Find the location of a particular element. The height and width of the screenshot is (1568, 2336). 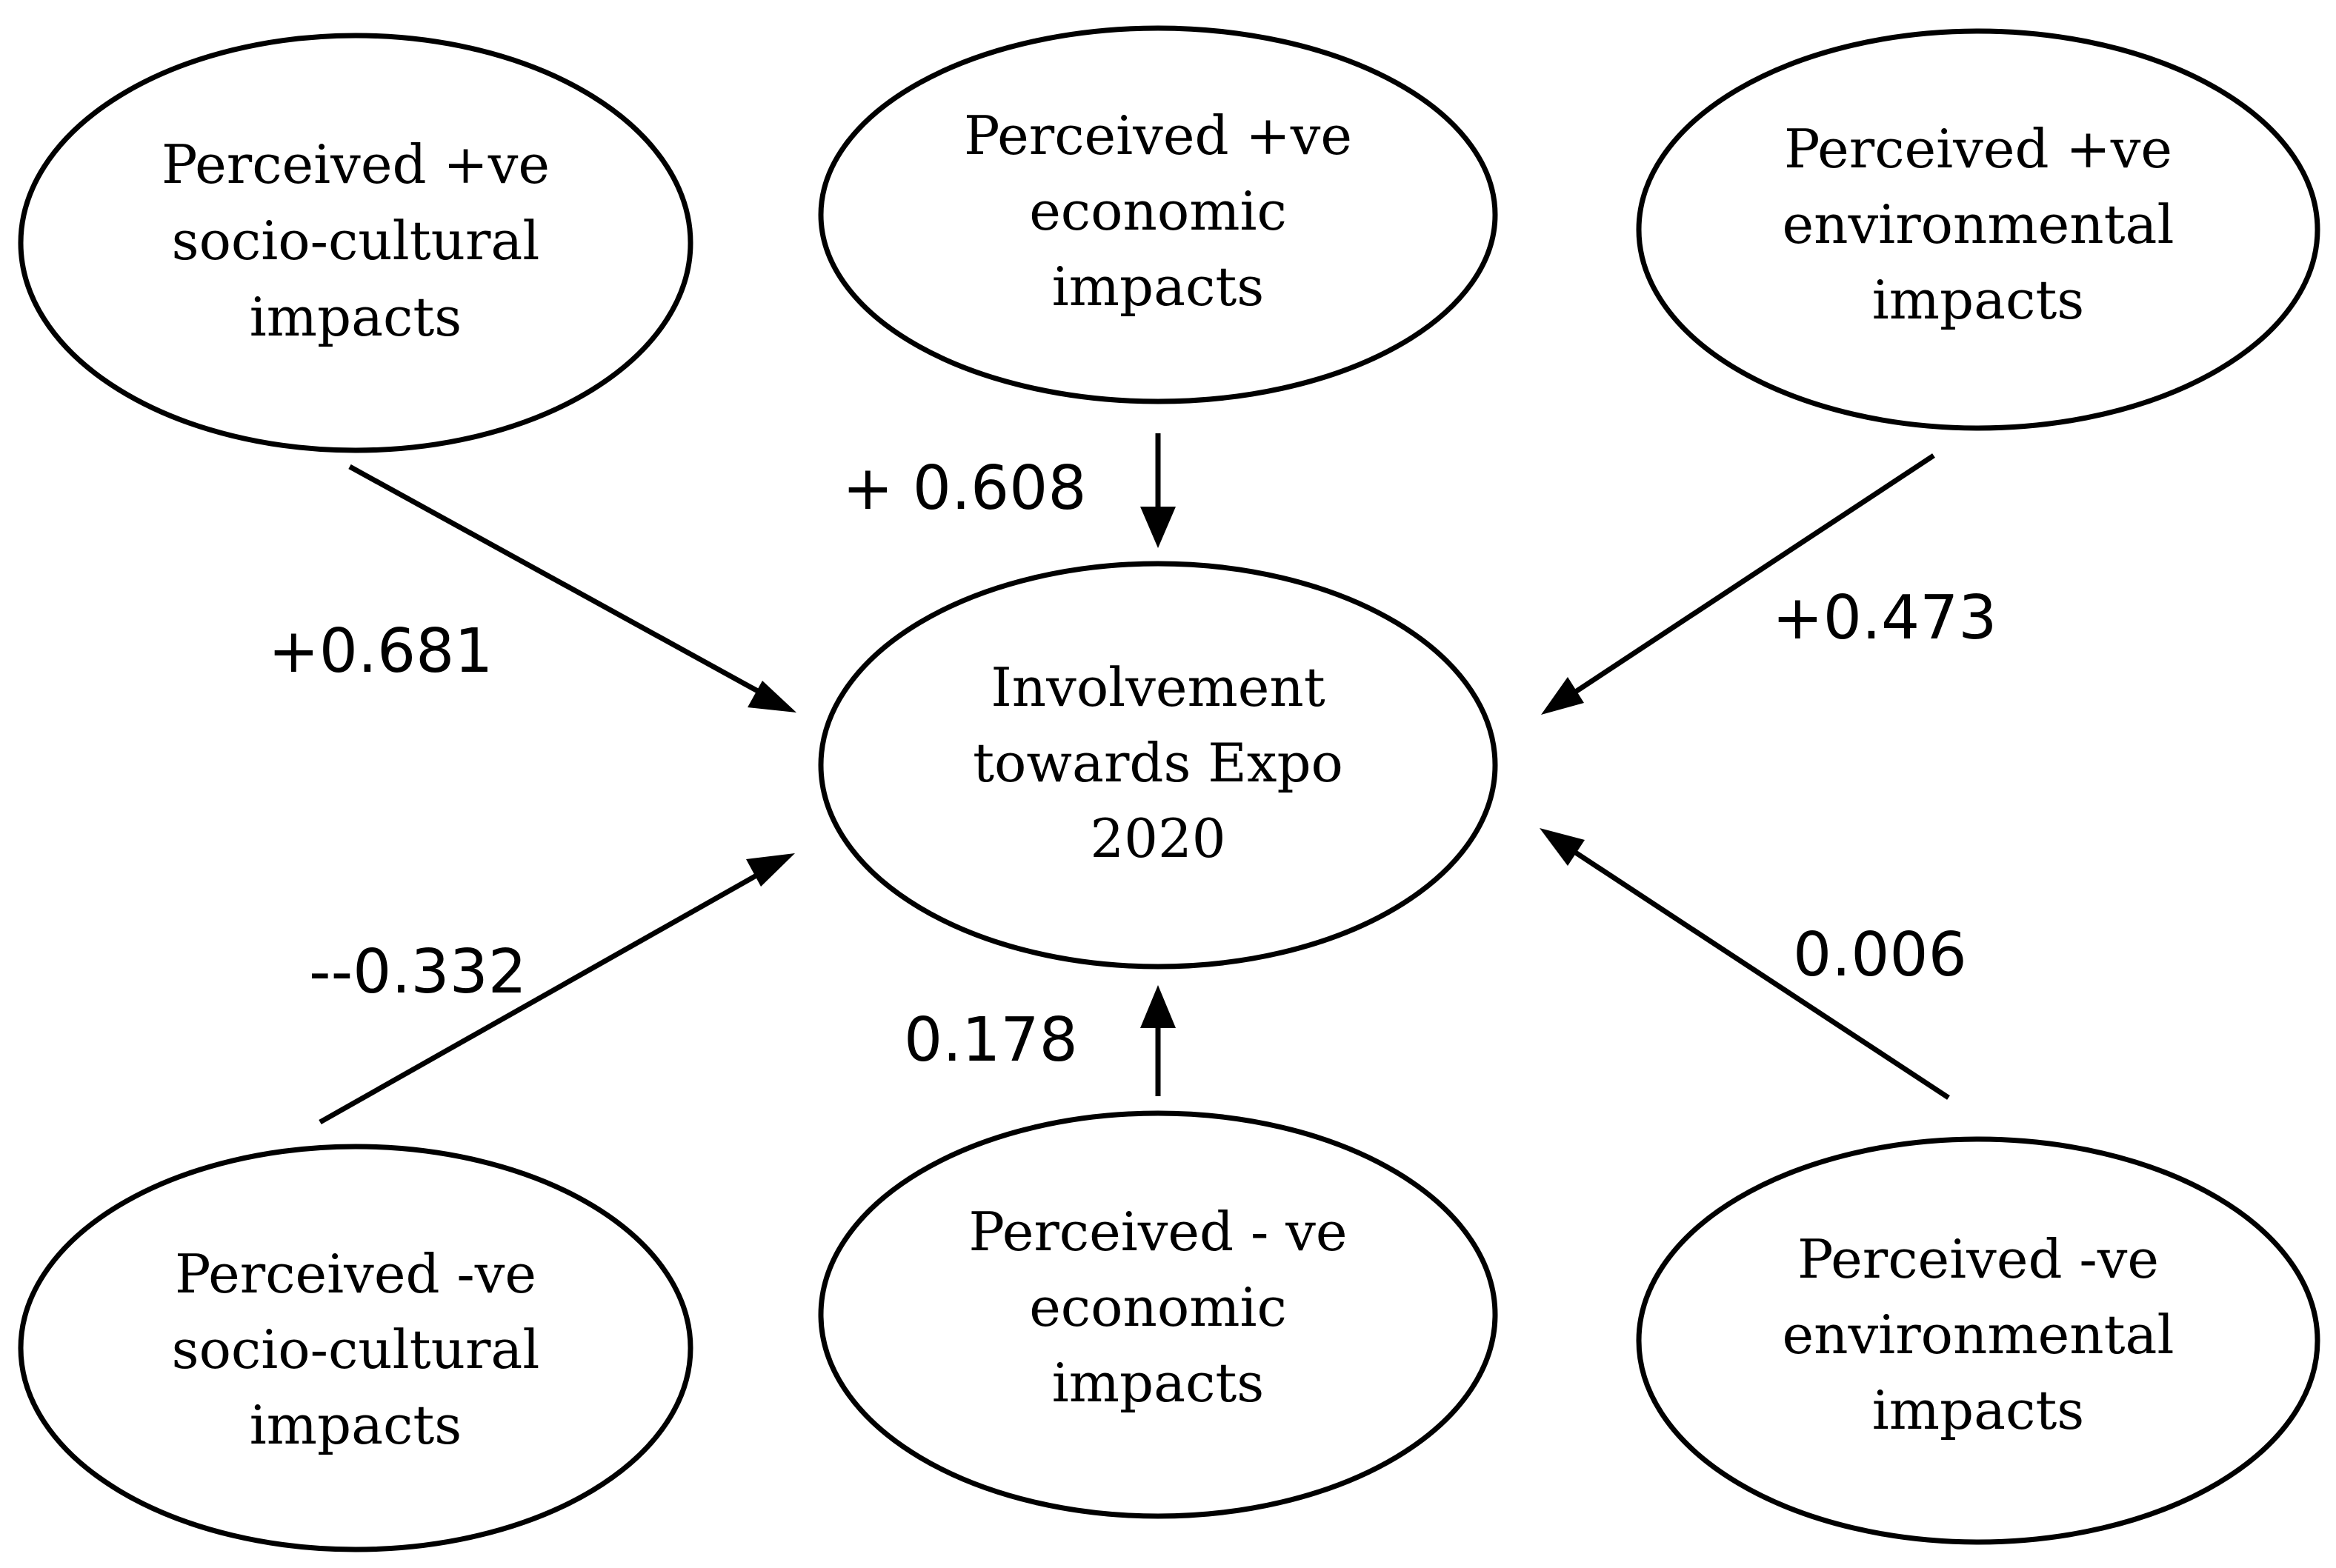

node-pos-socio-cultural-line-2: socio-cultural is located at coordinates (356, 241).